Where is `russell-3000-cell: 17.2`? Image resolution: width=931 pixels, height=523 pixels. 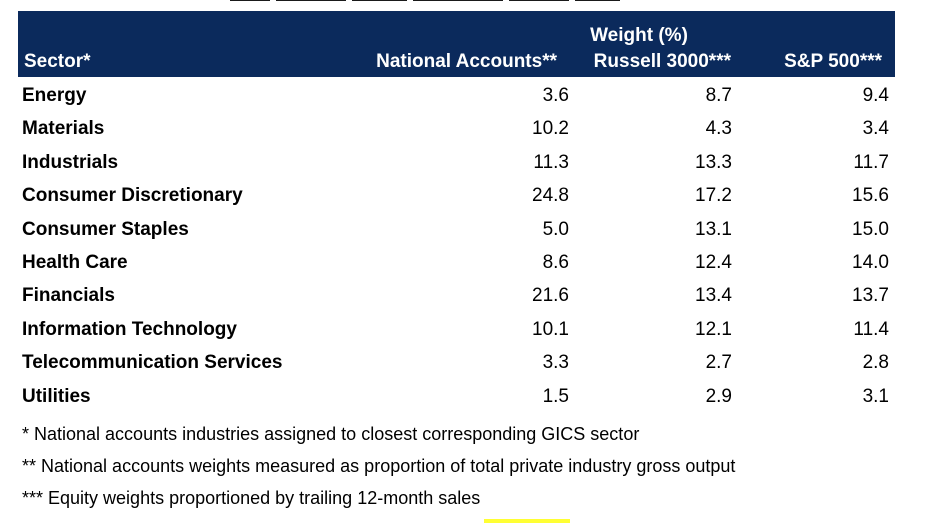
russell-3000-cell: 17.2 is located at coordinates (713, 196).